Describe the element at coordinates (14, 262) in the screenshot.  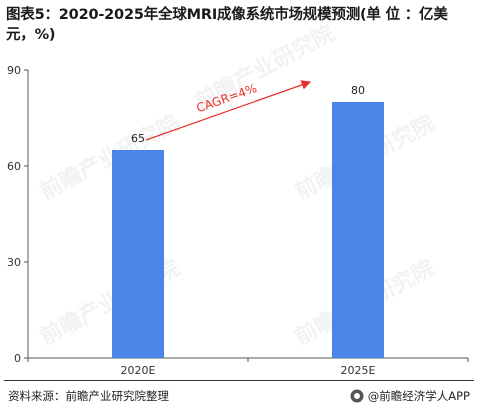
I see `y-tick-label: 30` at that location.